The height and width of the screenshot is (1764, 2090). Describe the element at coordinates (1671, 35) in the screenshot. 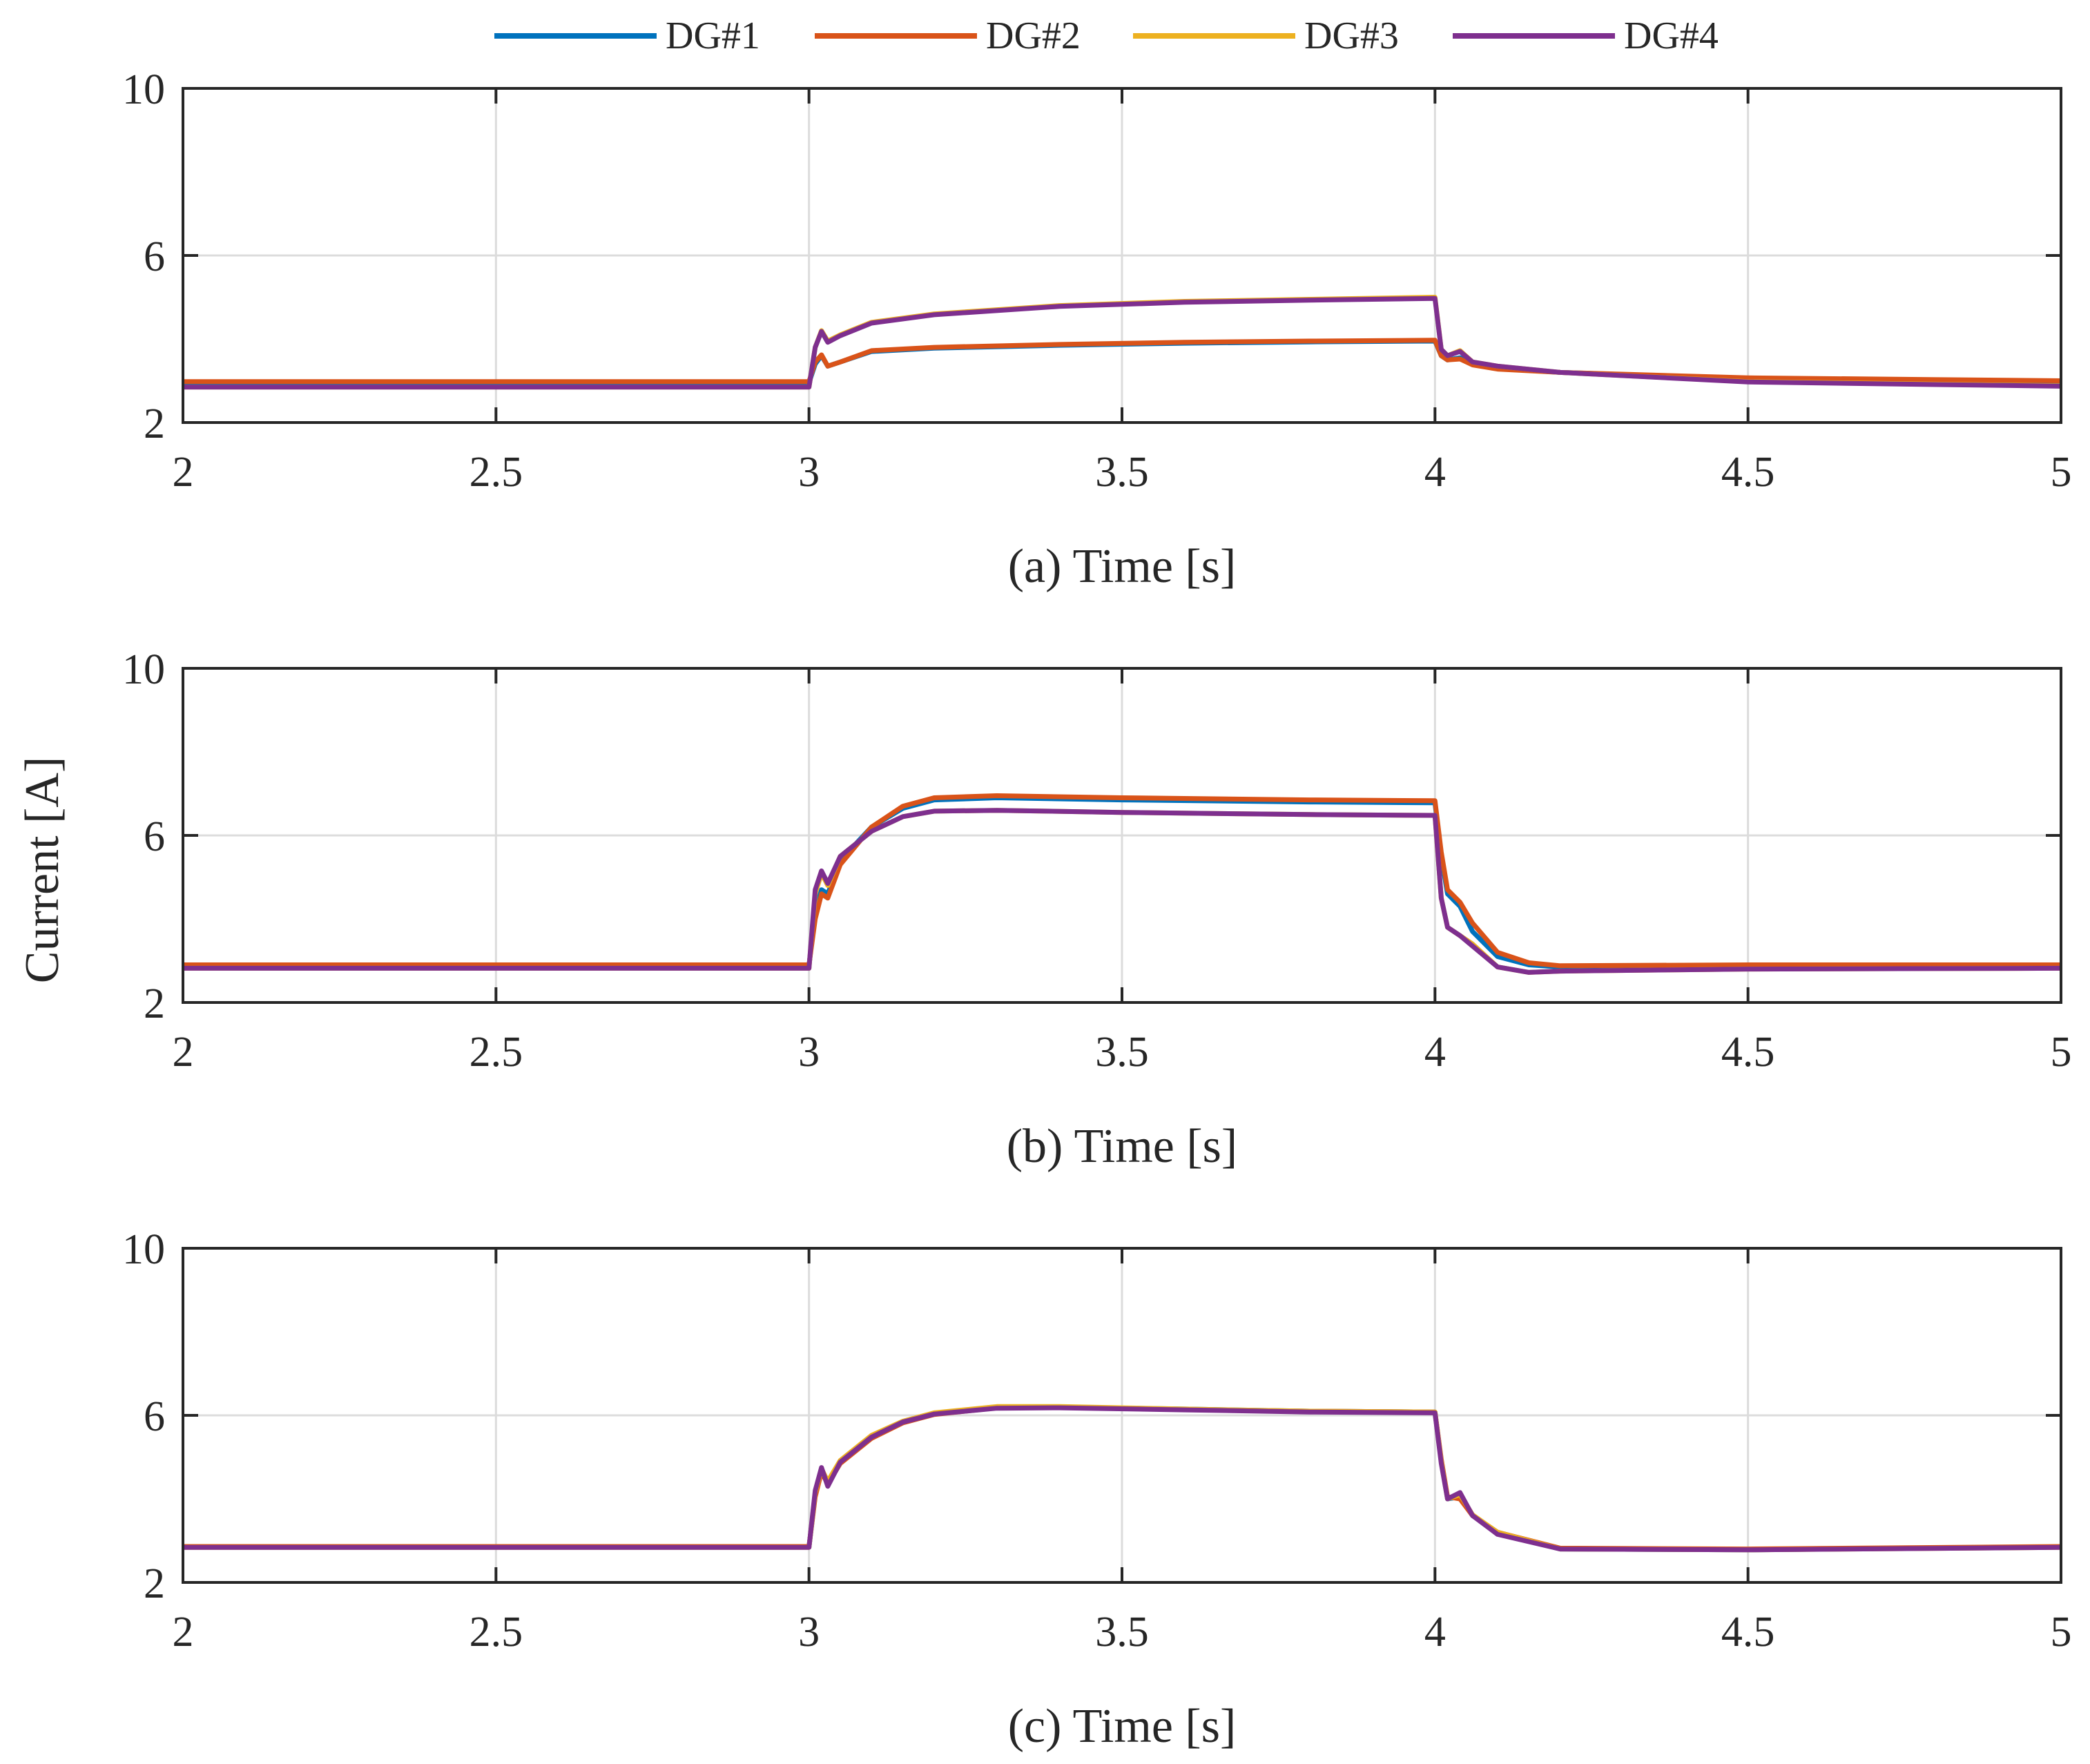

I see `legend-label: DG#4` at that location.